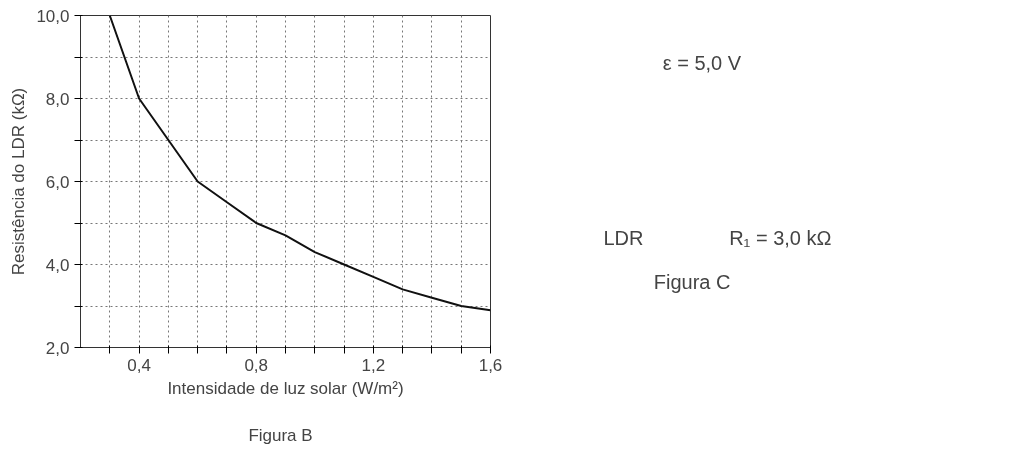 The width and height of the screenshot is (1024, 457). What do you see at coordinates (53, 16) in the screenshot?
I see `y-tick-label: 10,0` at bounding box center [53, 16].